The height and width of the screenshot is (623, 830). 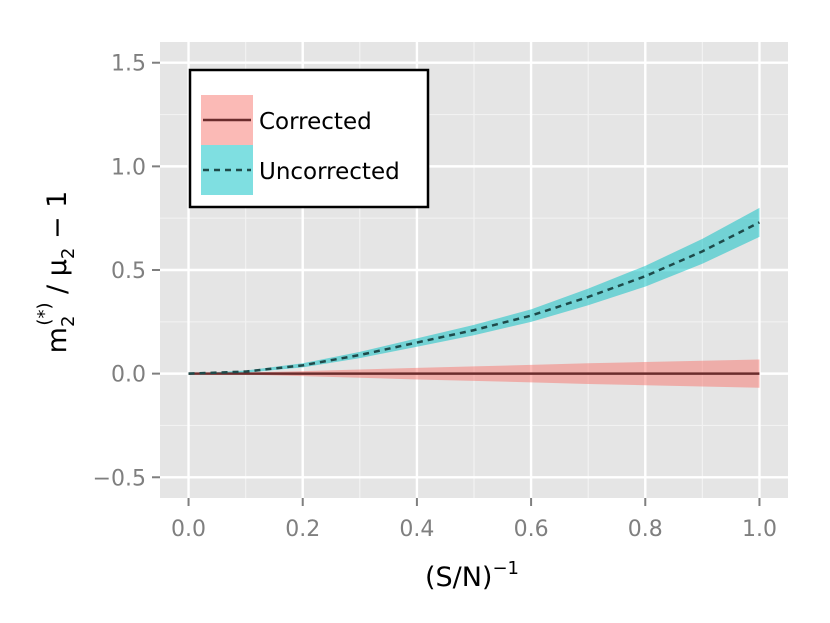 What do you see at coordinates (459, 577) in the screenshot?
I see `x-axis-title-base: (S/N)` at bounding box center [459, 577].